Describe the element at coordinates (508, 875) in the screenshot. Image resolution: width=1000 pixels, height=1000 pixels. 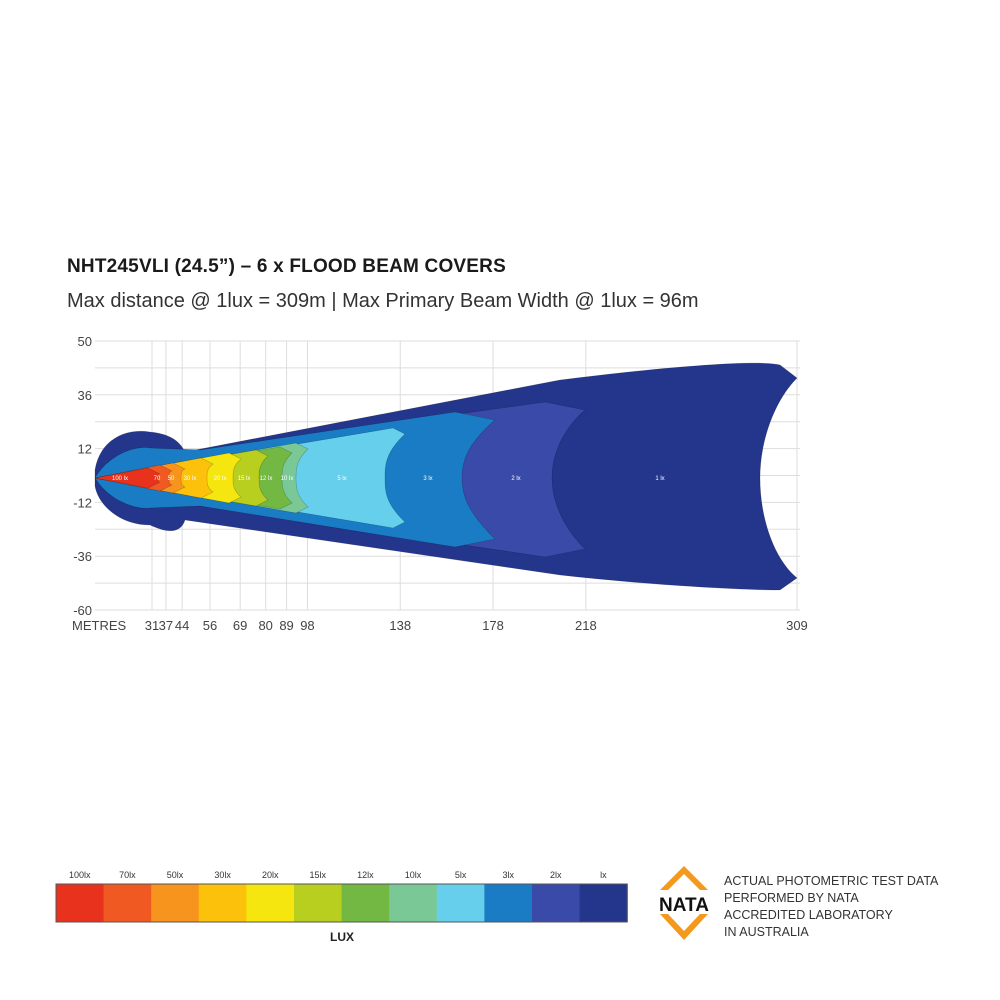
I see `legend-label: 3lx` at that location.